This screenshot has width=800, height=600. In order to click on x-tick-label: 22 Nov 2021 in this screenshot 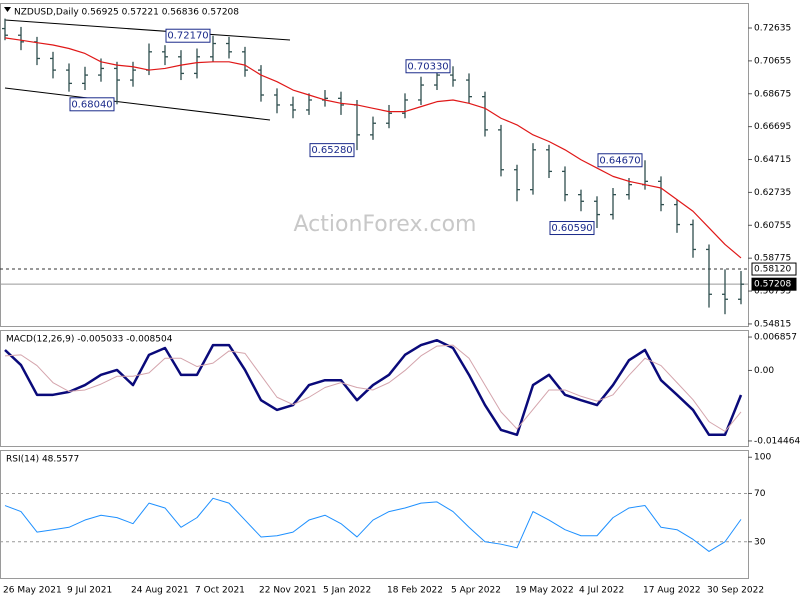, I will do `click(288, 591)`.